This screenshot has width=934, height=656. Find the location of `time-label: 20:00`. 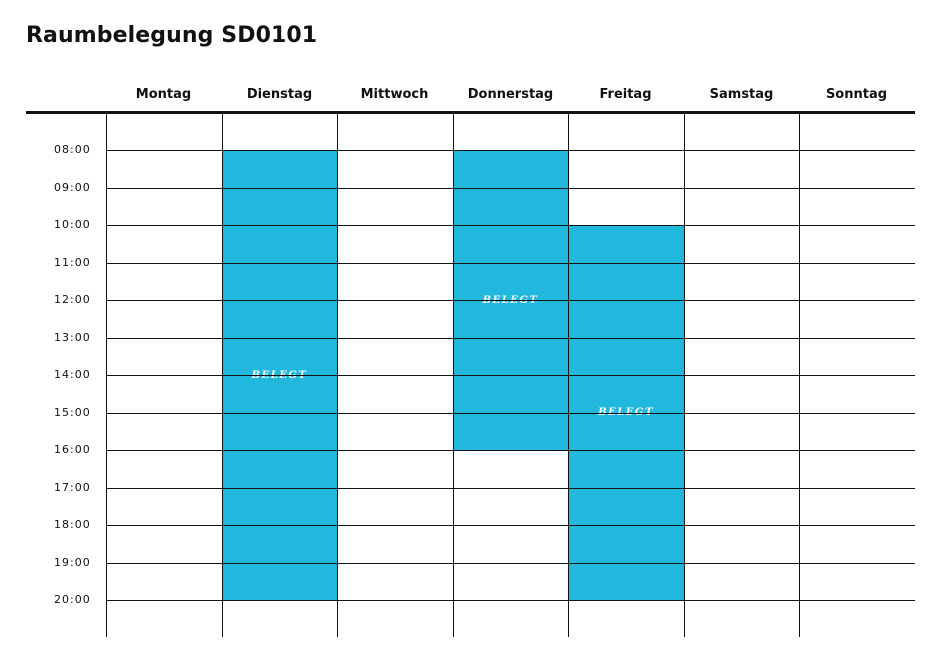

time-label: 20:00 is located at coordinates (72, 599).